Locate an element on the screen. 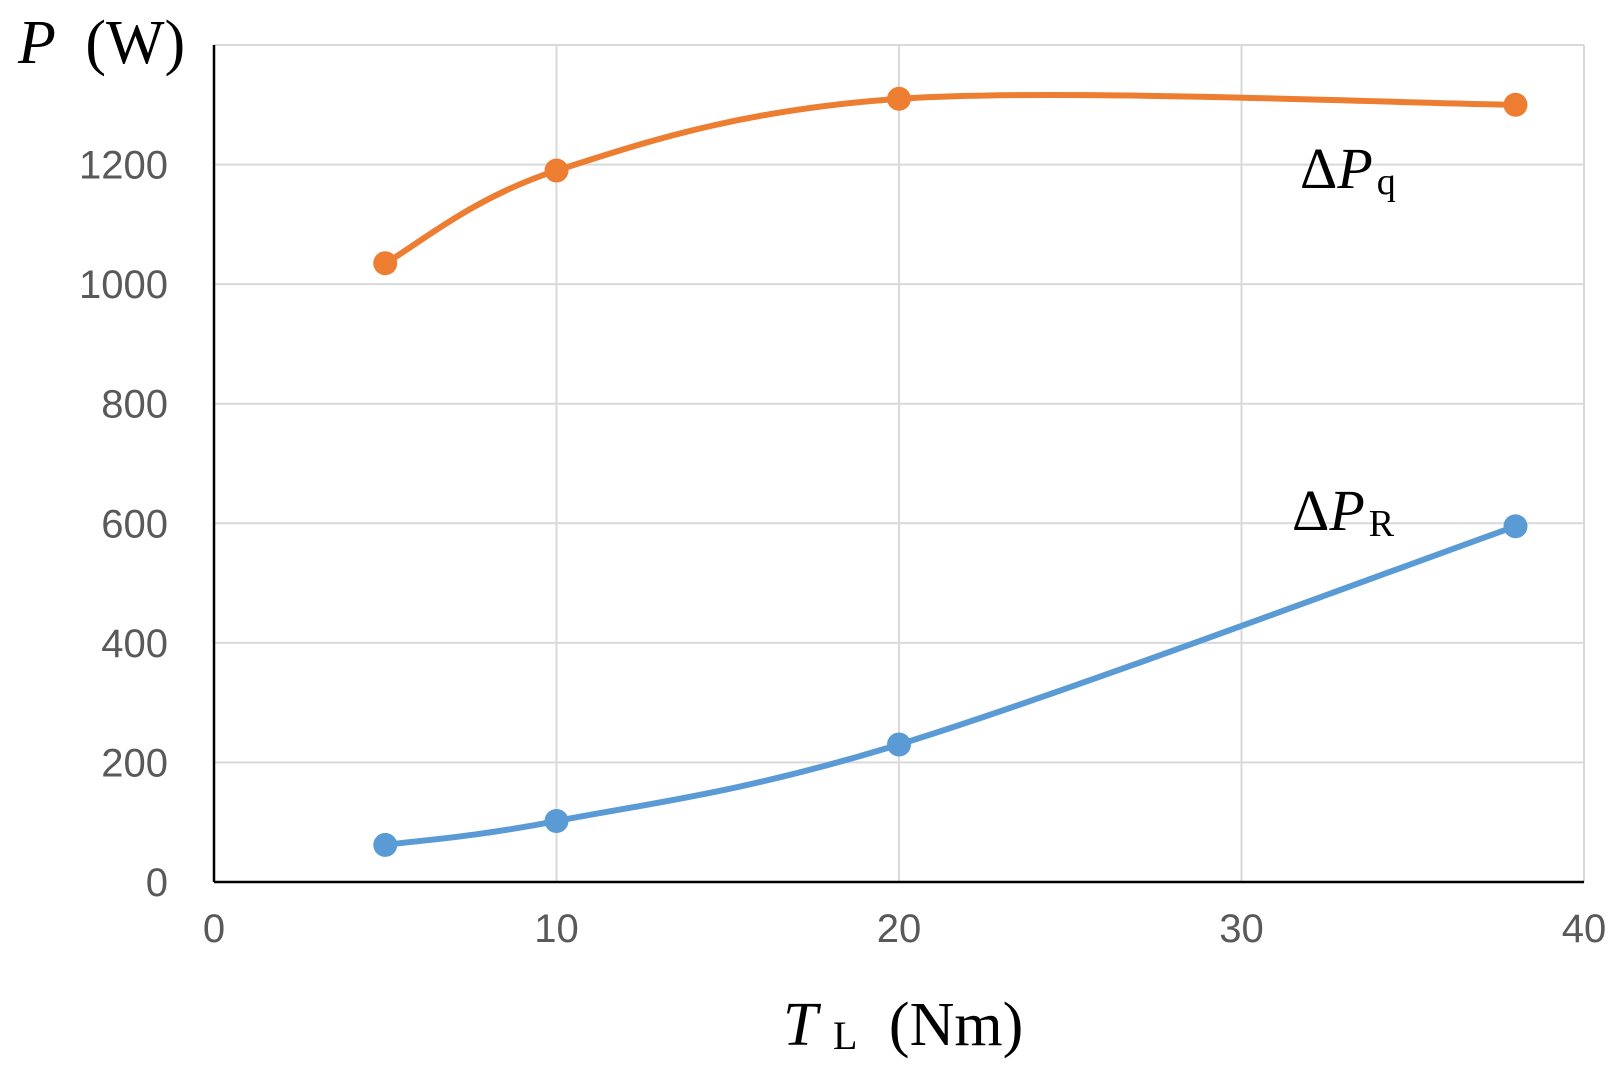 The width and height of the screenshot is (1616, 1079). x-tick-label: 10 is located at coordinates (556, 929).